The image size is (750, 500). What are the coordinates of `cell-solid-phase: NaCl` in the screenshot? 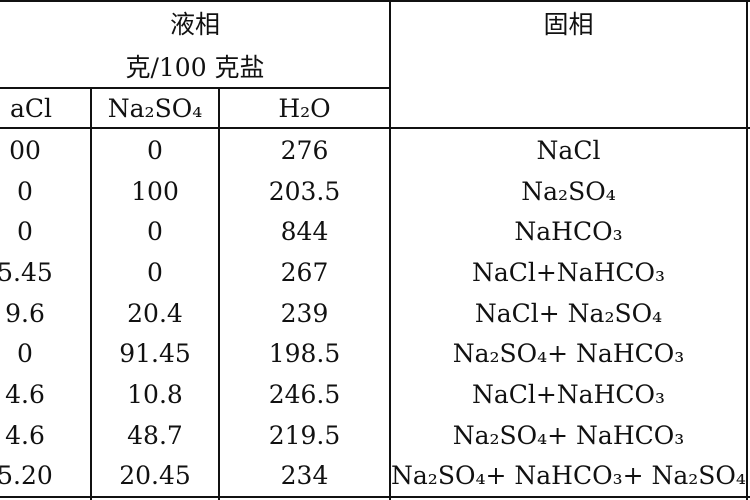 It's located at (568, 150).